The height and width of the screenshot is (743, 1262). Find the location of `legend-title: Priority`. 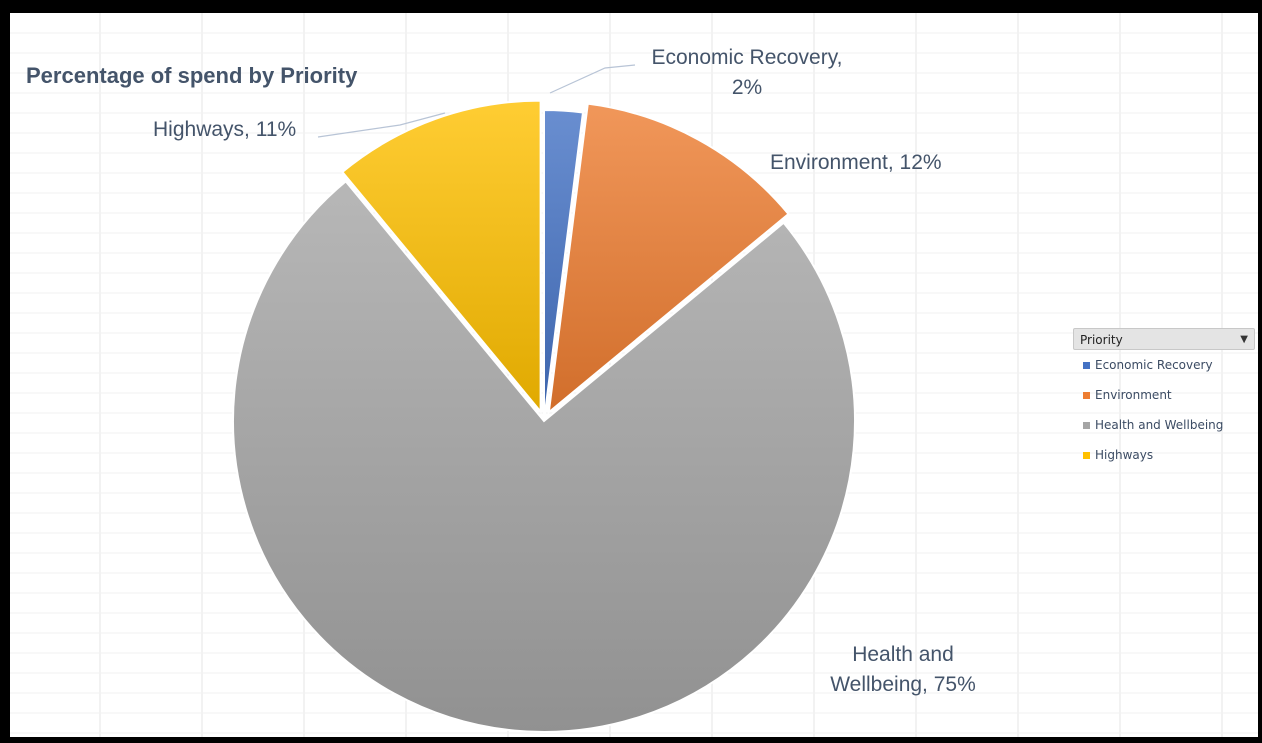

legend-title: Priority is located at coordinates (1101, 340).